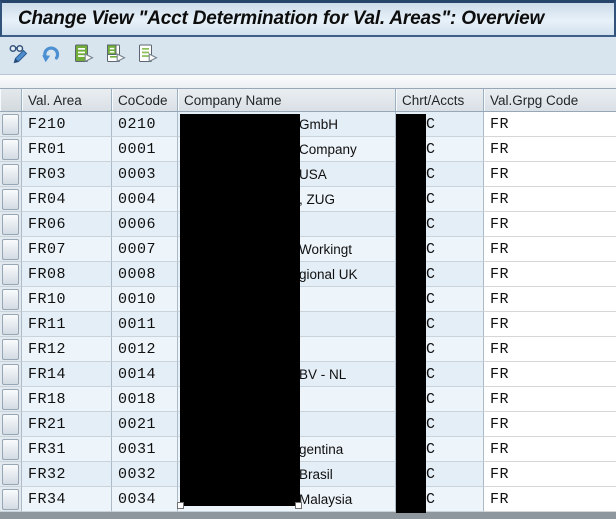 This screenshot has height=519, width=616. I want to click on table-row: FR14 0014 BV - NL C FR, so click(308, 374).